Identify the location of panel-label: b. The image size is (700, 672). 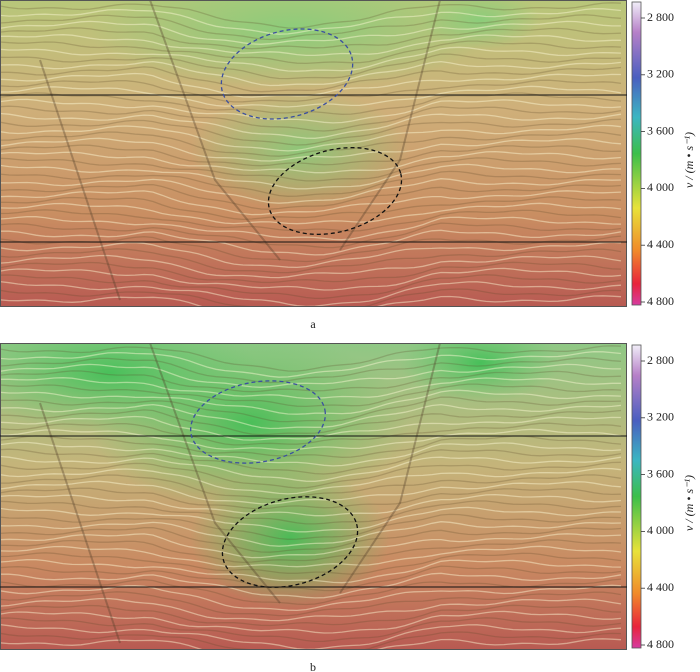
(313, 666).